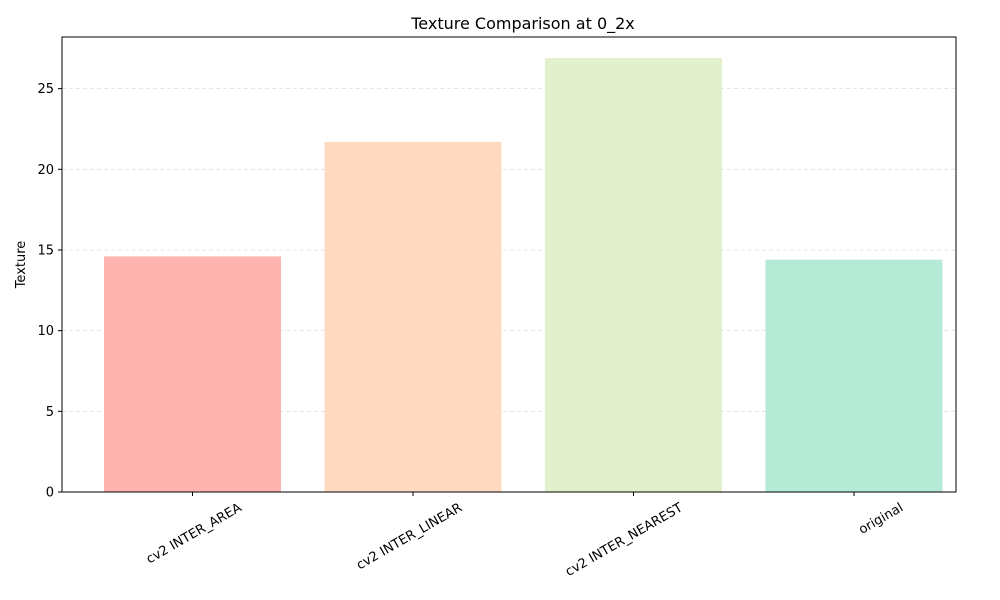  I want to click on y-tick-label: 20, so click(45, 170).